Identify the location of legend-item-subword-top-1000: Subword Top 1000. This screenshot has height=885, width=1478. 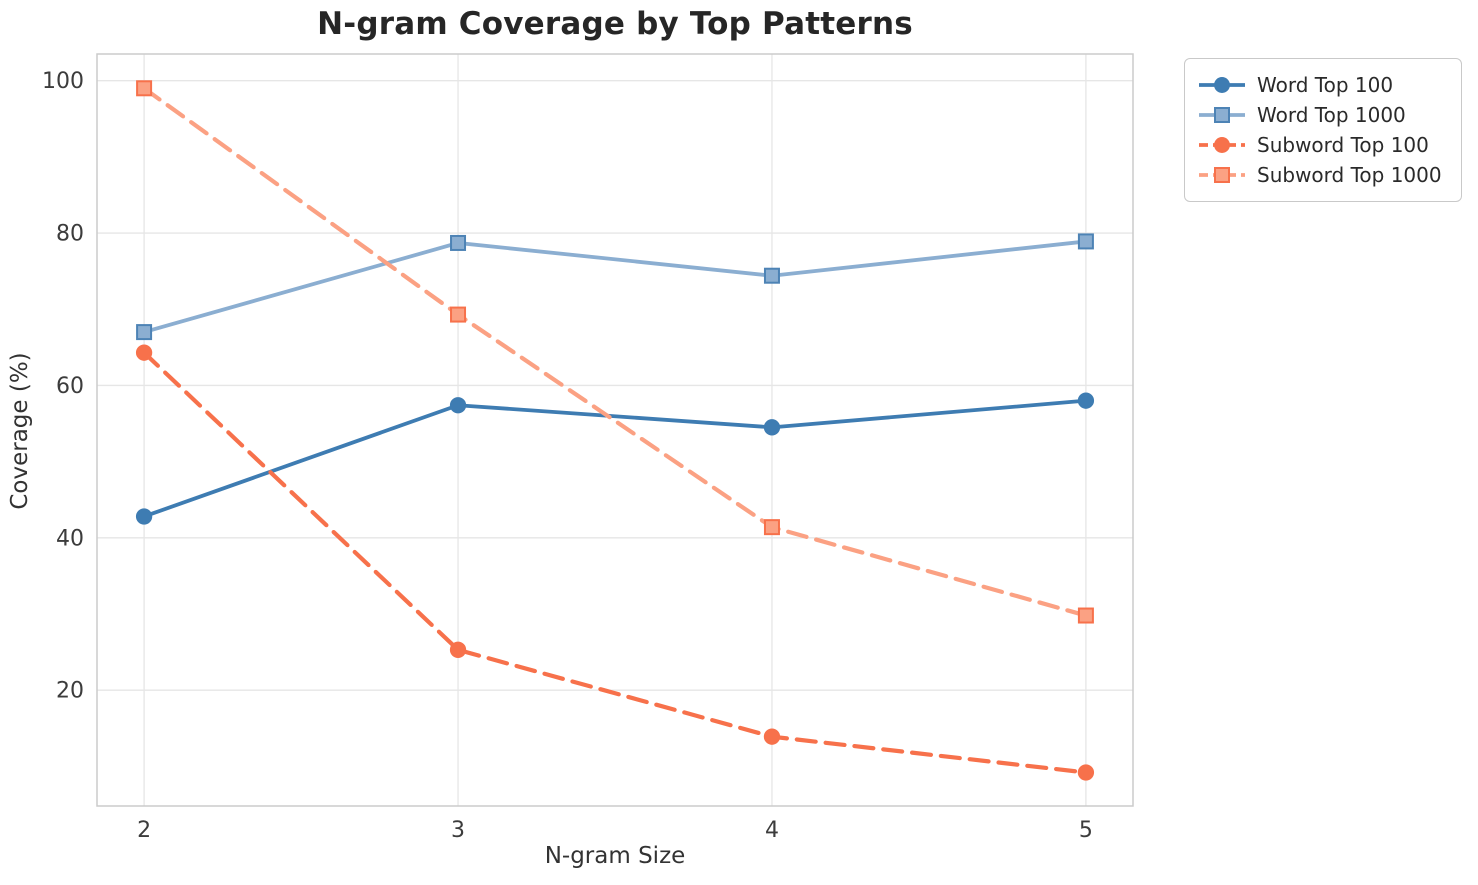
(1323, 175).